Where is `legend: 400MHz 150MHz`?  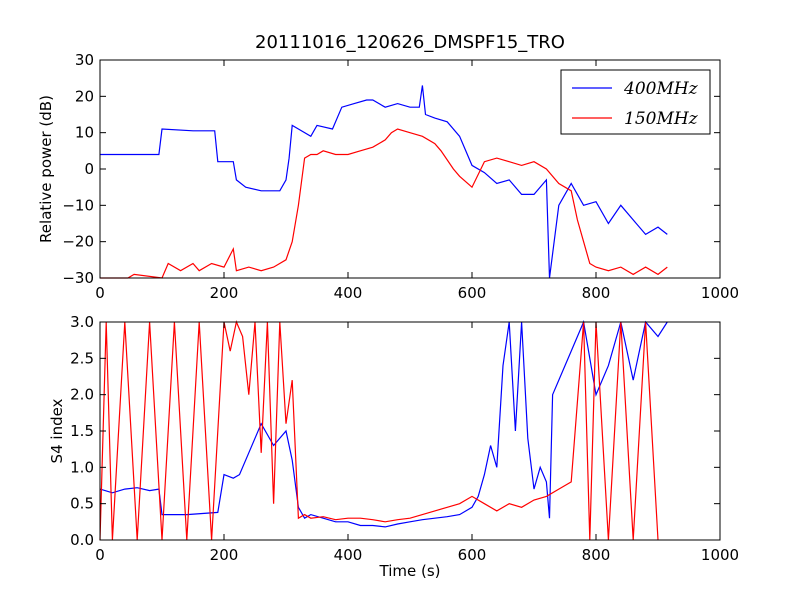
legend: 400MHz 150MHz is located at coordinates (635, 102).